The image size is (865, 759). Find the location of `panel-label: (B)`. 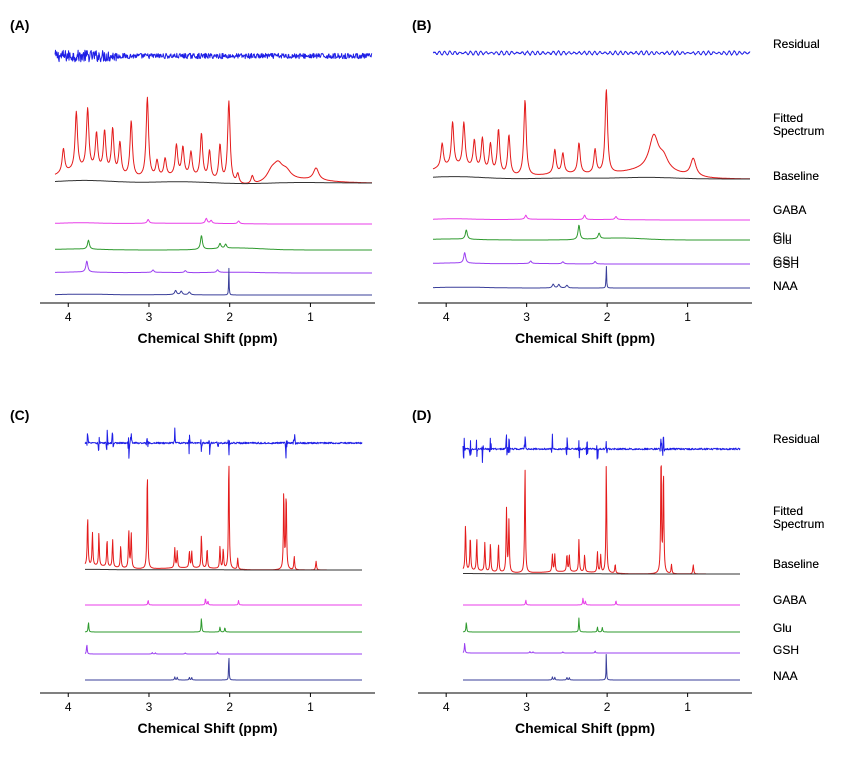

panel-label: (B) is located at coordinates (421, 25).